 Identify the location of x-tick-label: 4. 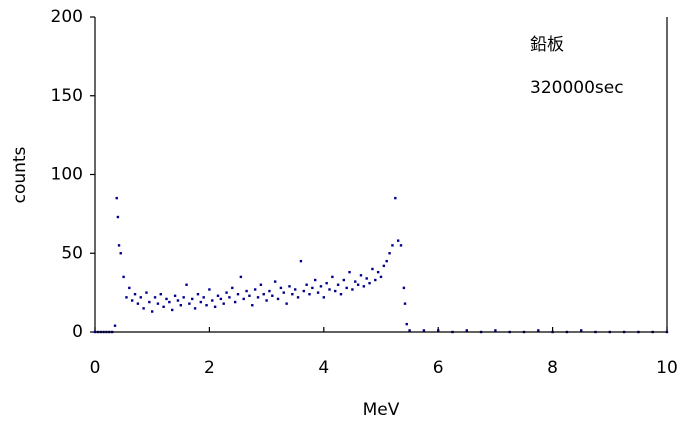
(323, 368).